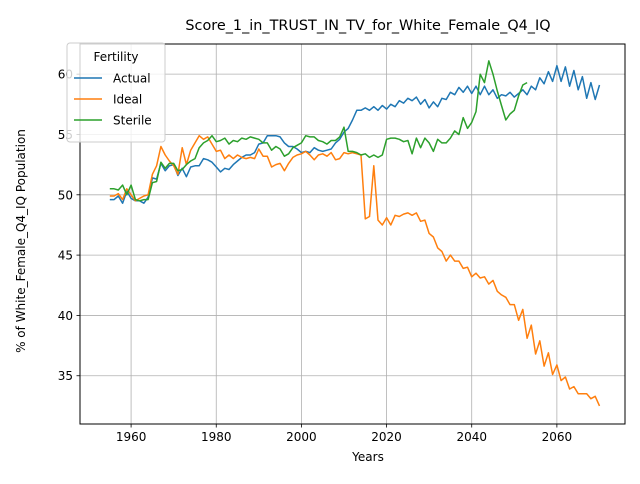 The image size is (640, 484). Describe the element at coordinates (471, 437) in the screenshot. I see `x-tick-label: 2040` at that location.